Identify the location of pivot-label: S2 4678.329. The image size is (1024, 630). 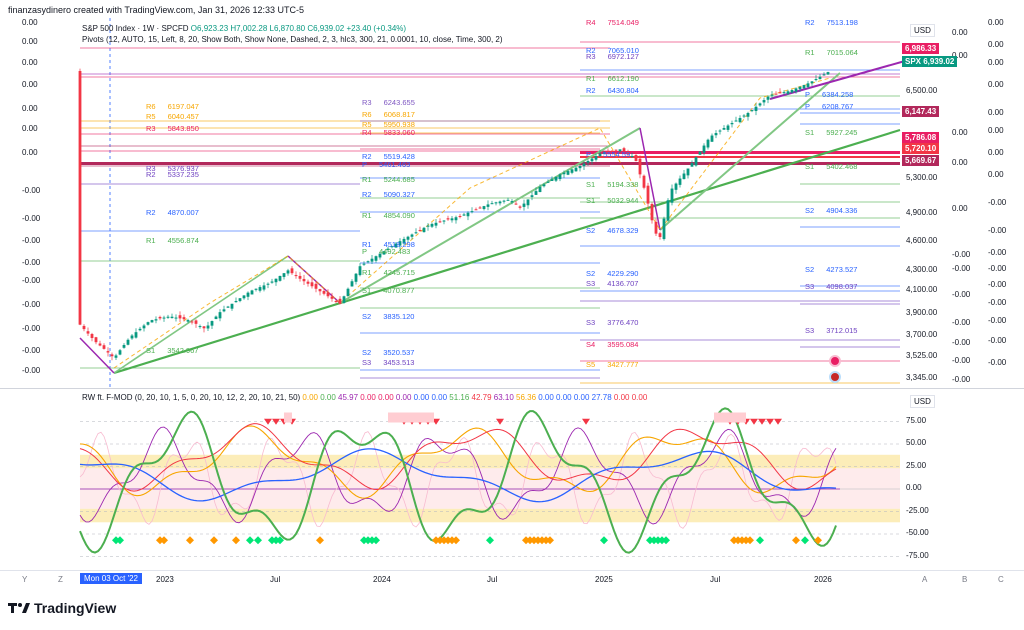
(612, 230).